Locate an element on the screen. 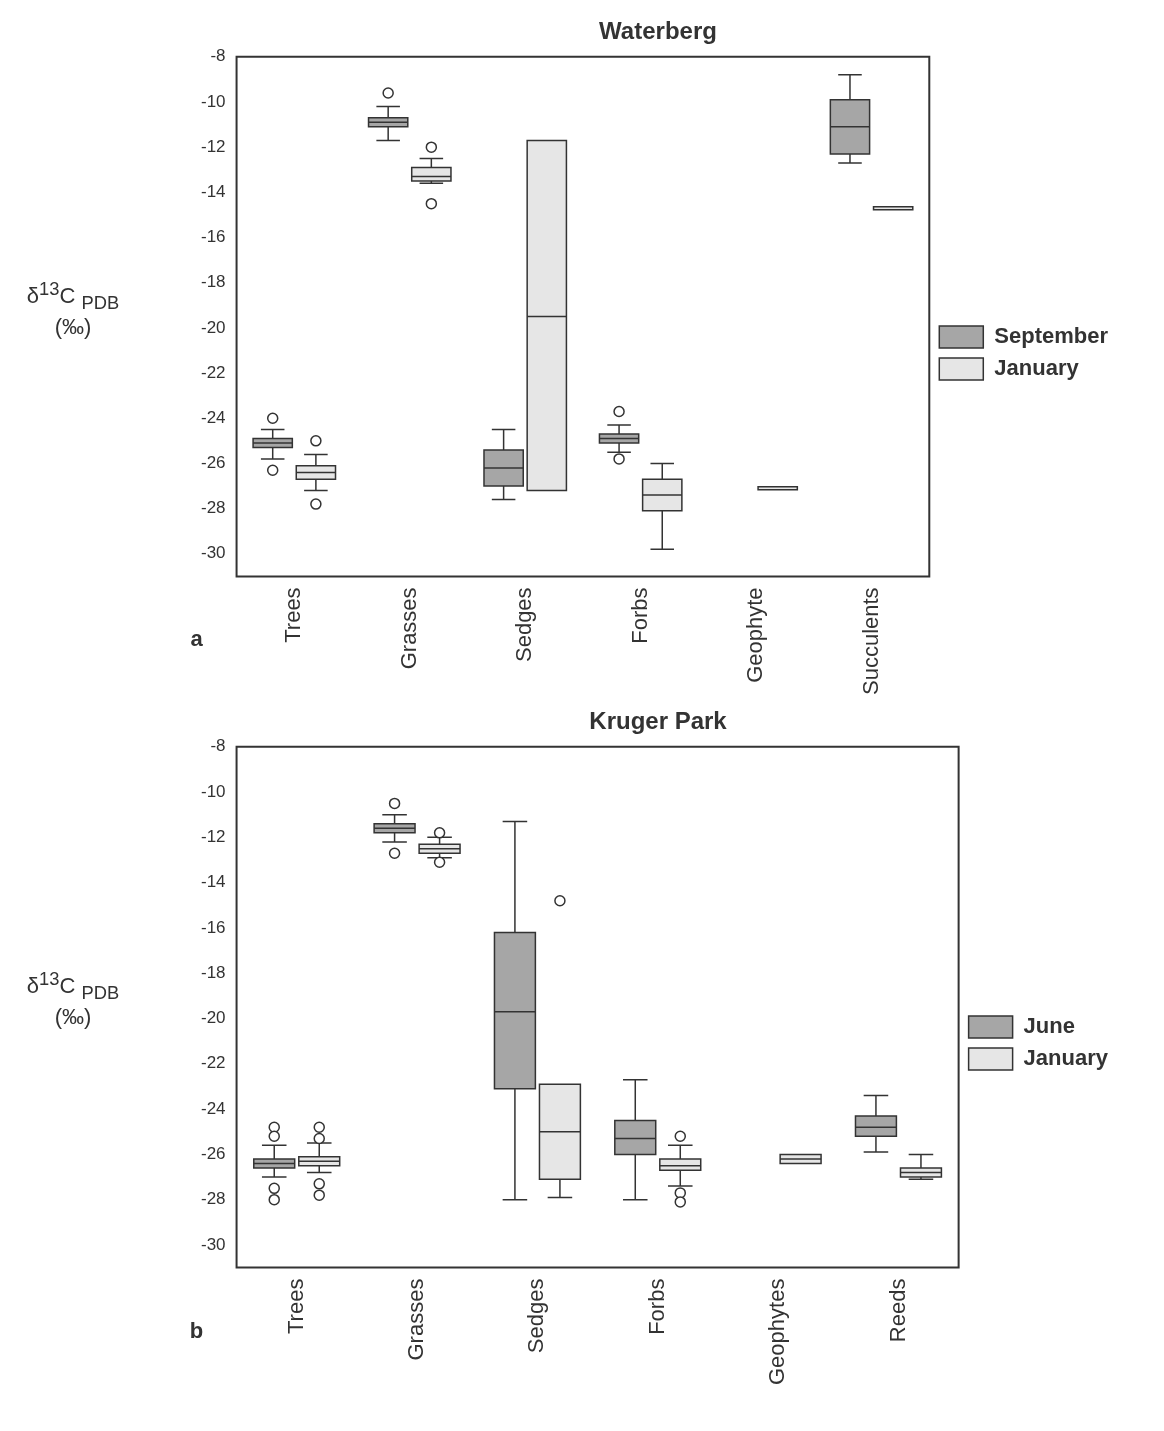 This screenshot has height=1431, width=1164. legend-label: June is located at coordinates (1049, 1026).